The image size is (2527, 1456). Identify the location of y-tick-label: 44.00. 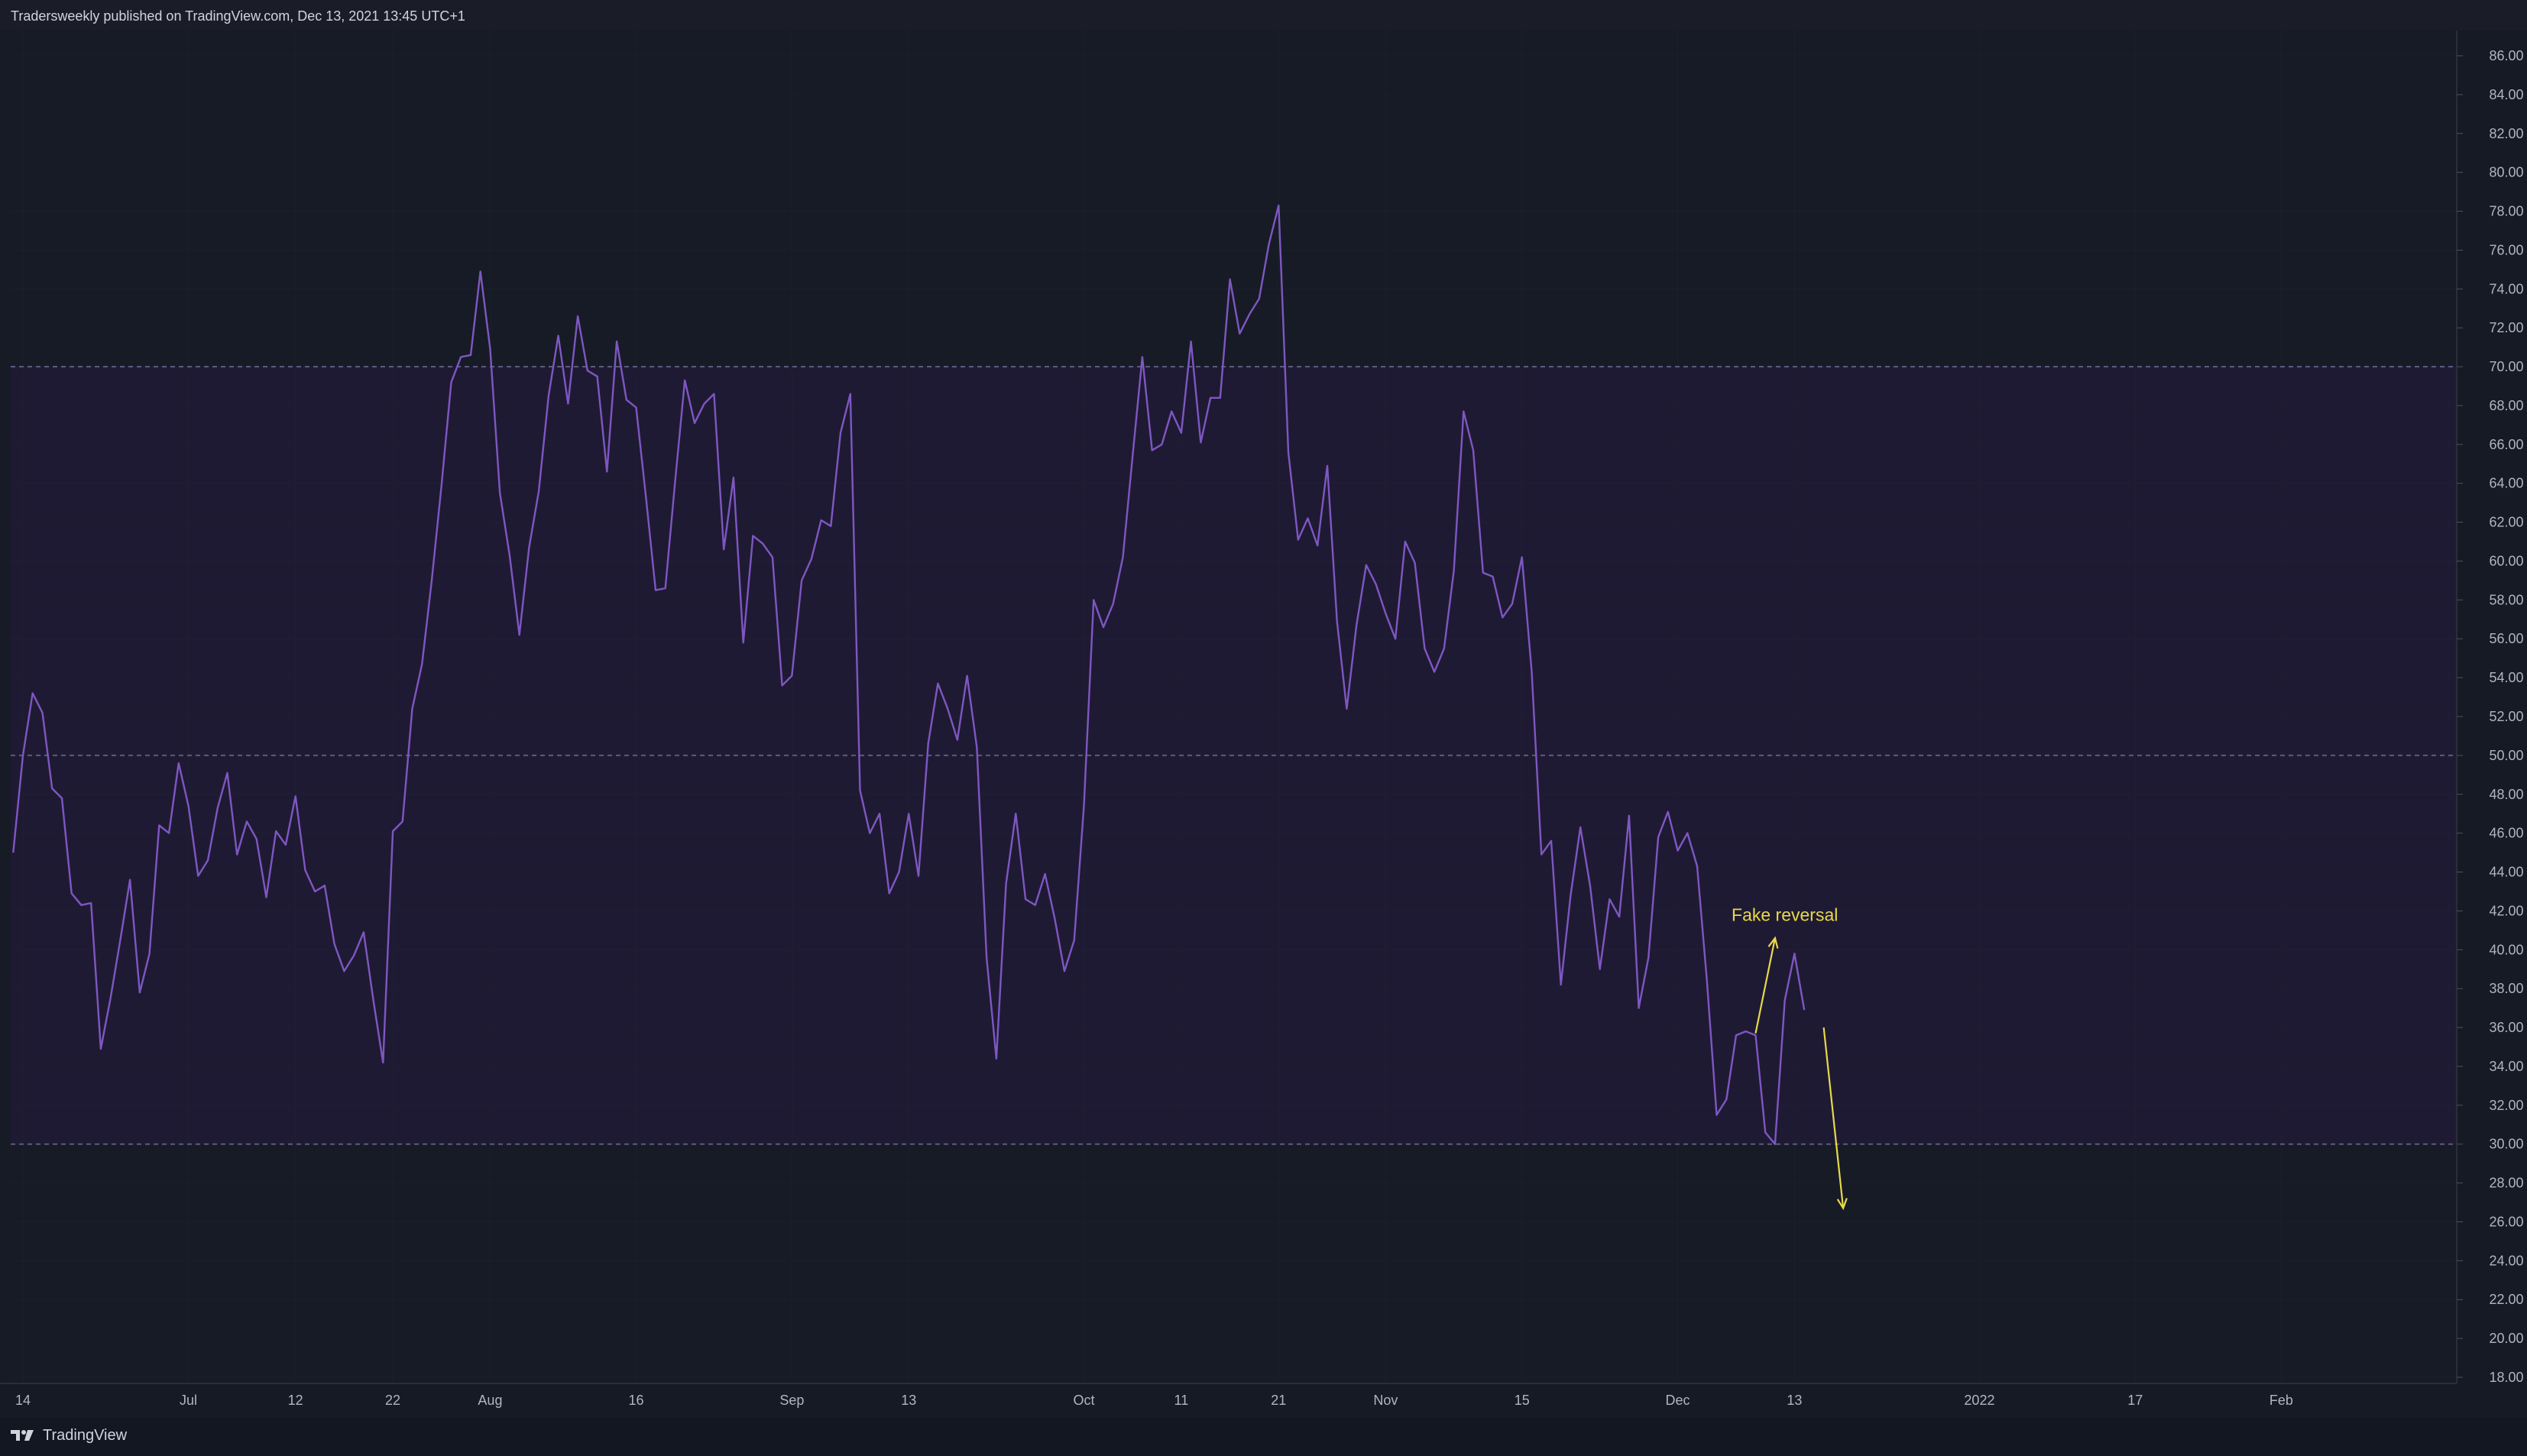
(2506, 872).